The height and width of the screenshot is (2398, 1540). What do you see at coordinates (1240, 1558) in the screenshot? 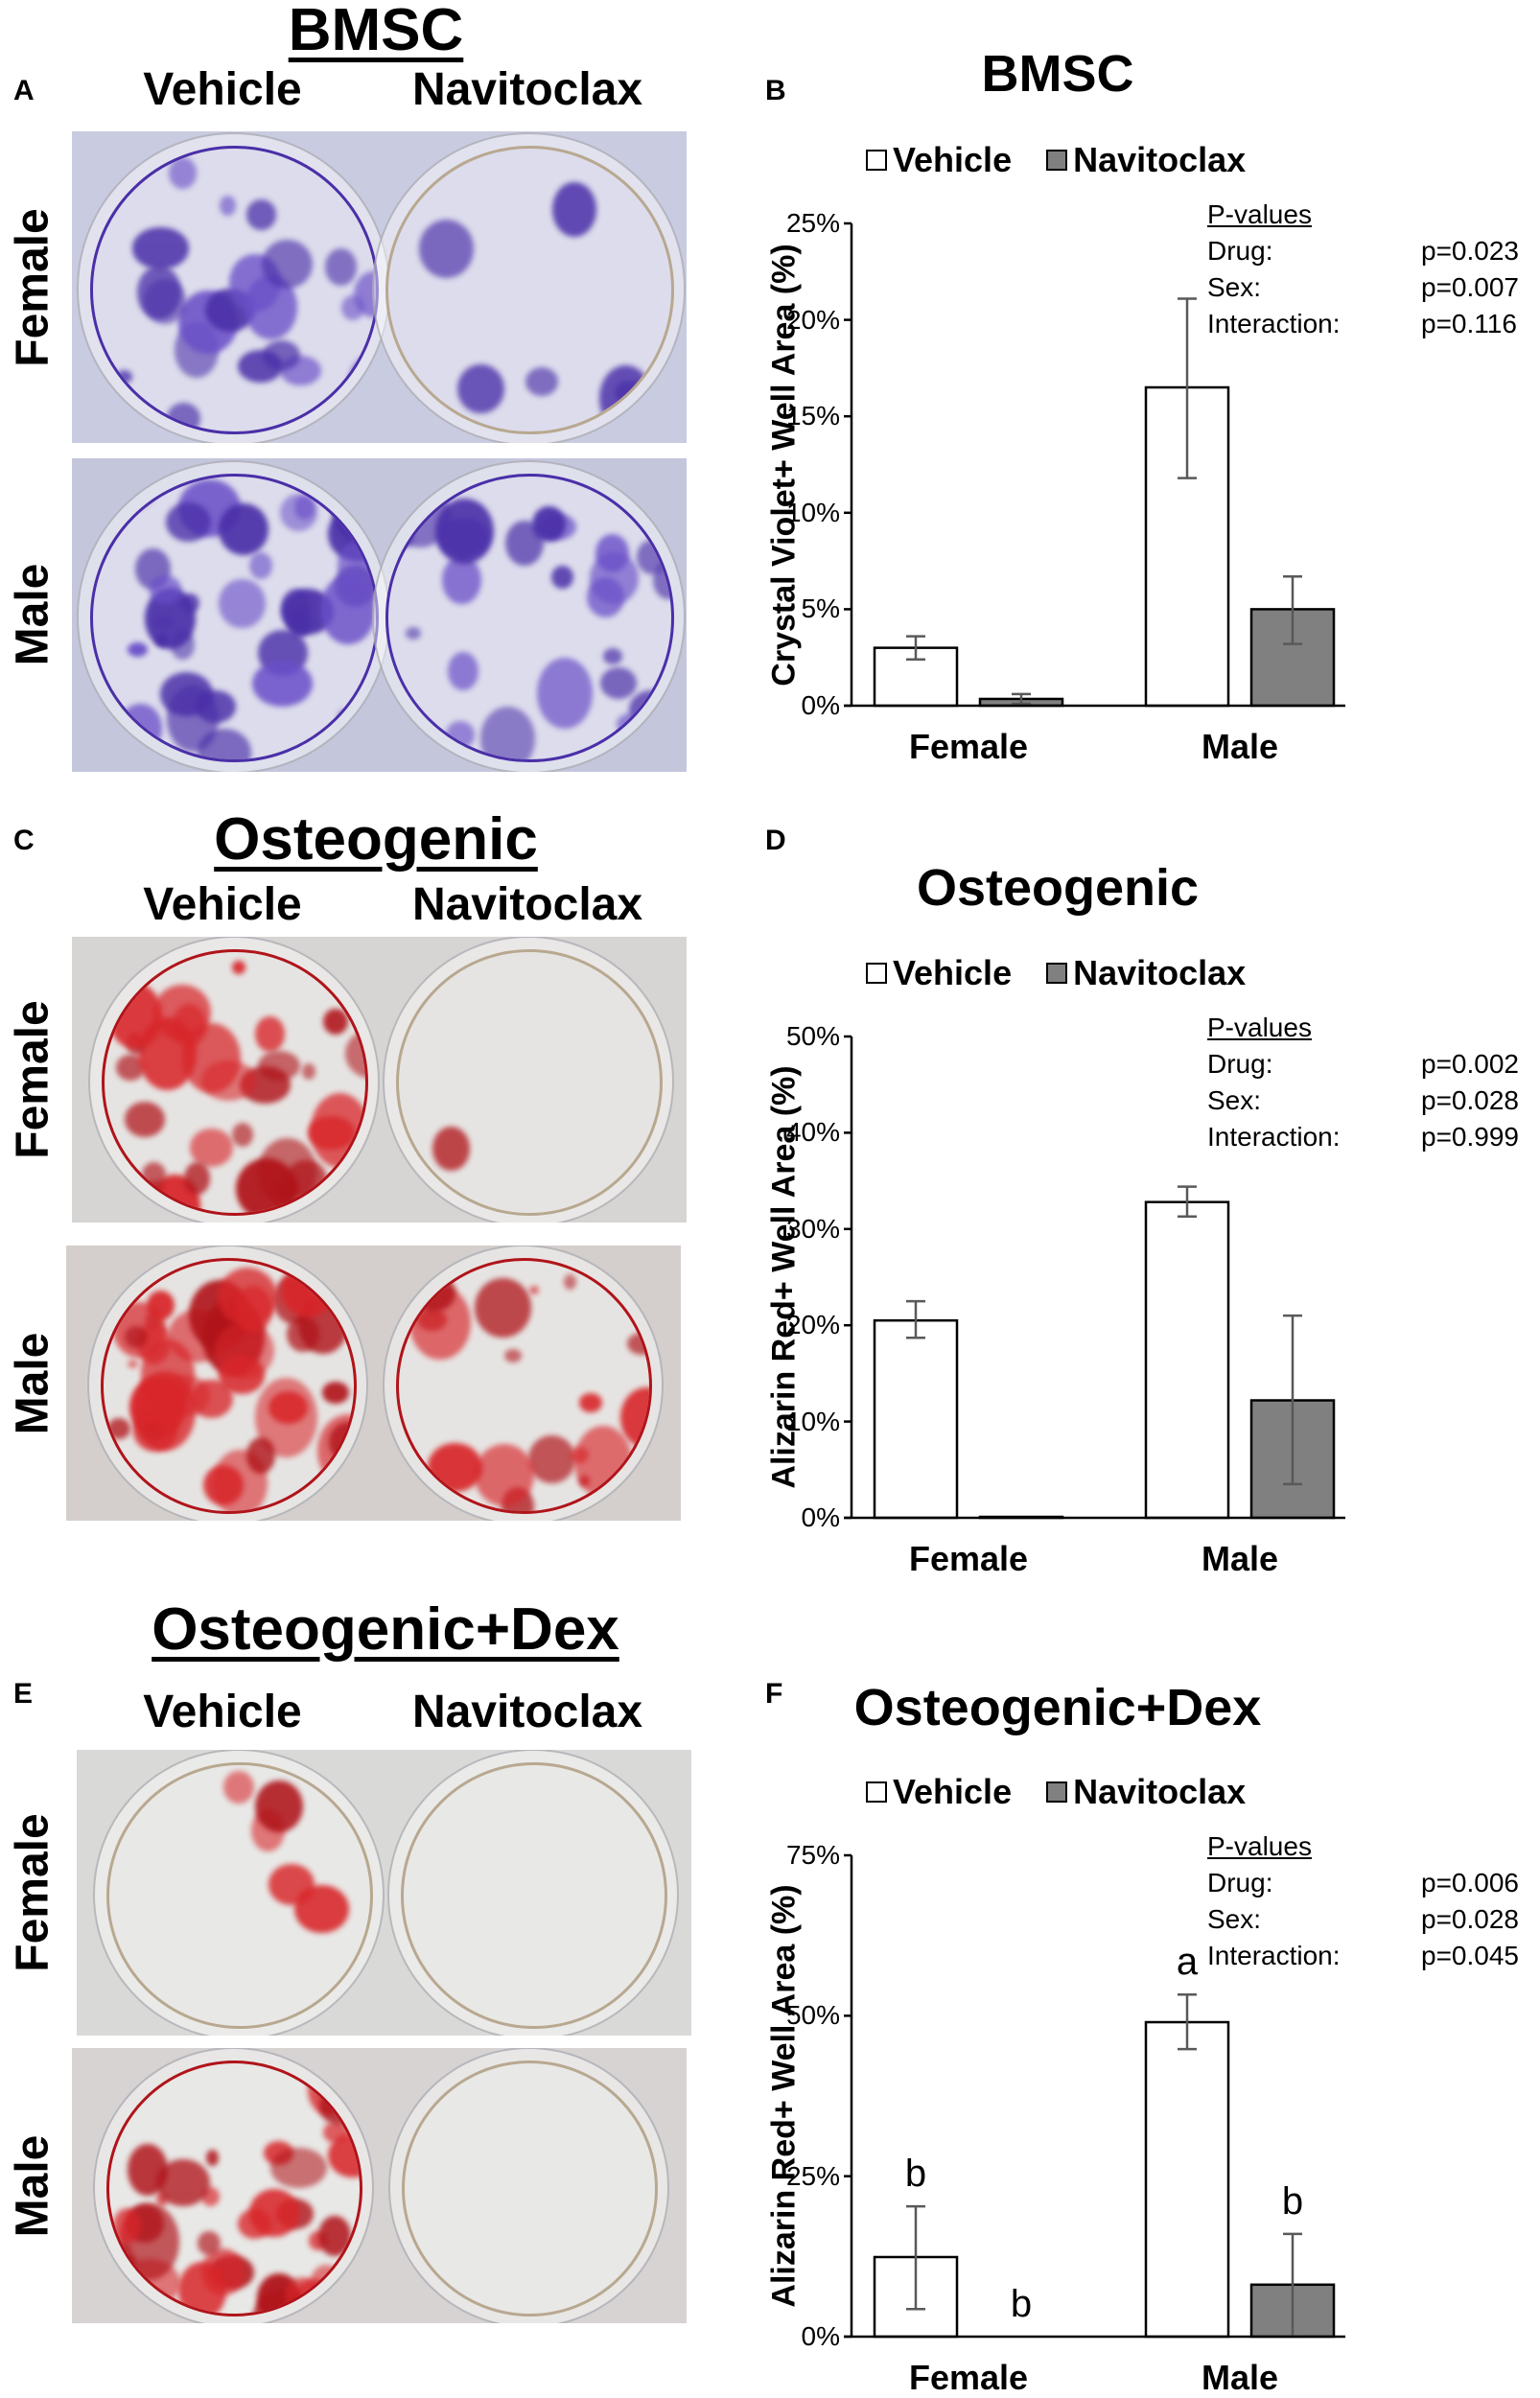
I see `x-category-label: Male` at bounding box center [1240, 1558].